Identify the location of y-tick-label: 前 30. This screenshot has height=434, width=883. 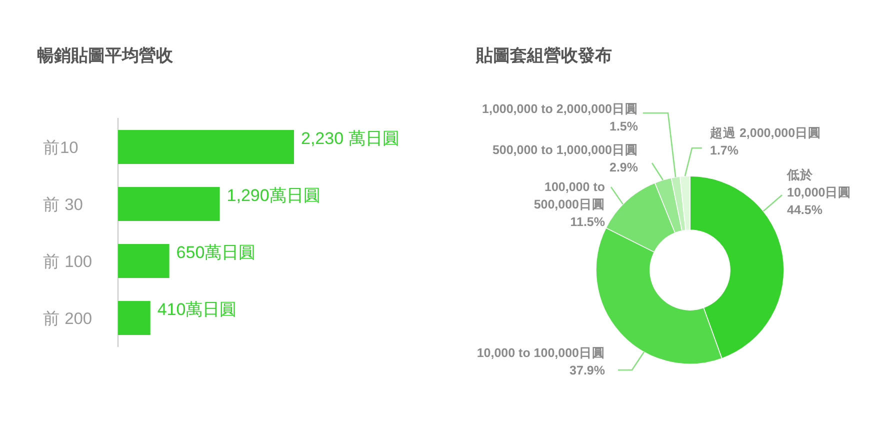
(63, 205).